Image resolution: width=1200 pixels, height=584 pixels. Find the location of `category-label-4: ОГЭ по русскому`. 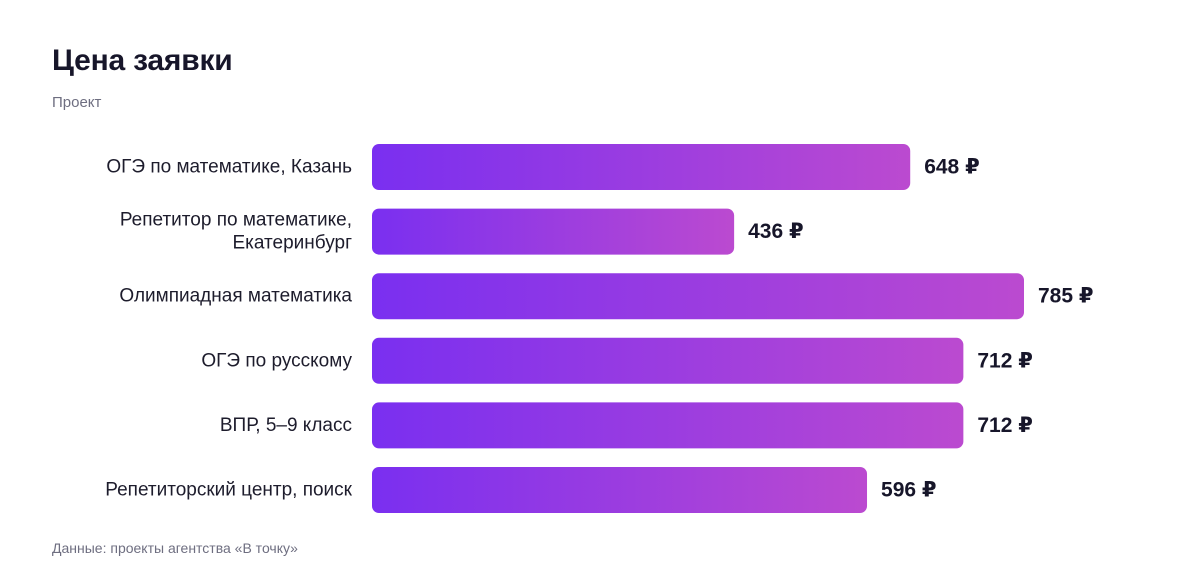

category-label-4: ОГЭ по русскому is located at coordinates (276, 360).